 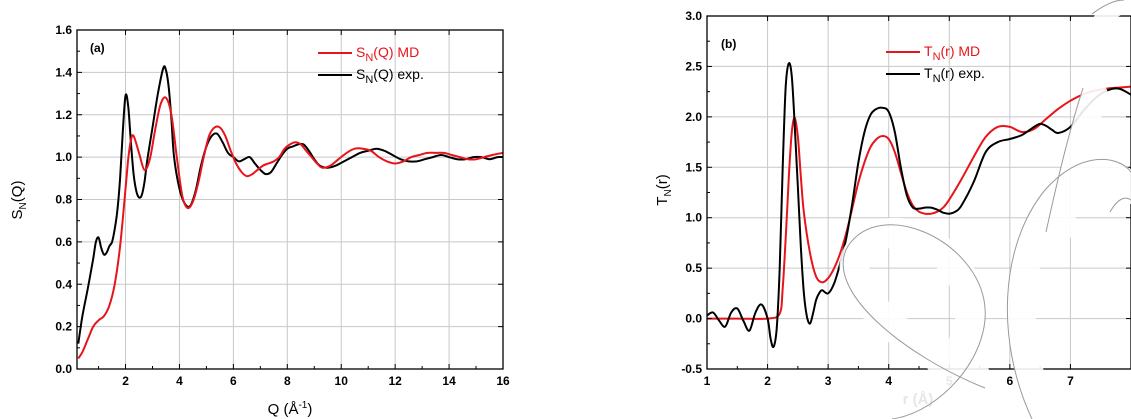 What do you see at coordinates (396, 52) in the screenshot?
I see `panel-a-legend-label-tail: (Q) MD` at bounding box center [396, 52].